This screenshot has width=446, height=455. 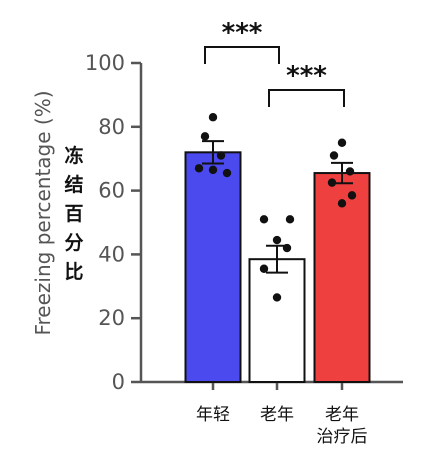 What do you see at coordinates (73, 243) in the screenshot?
I see `y-axis-title-zh-char: 分` at bounding box center [73, 243].